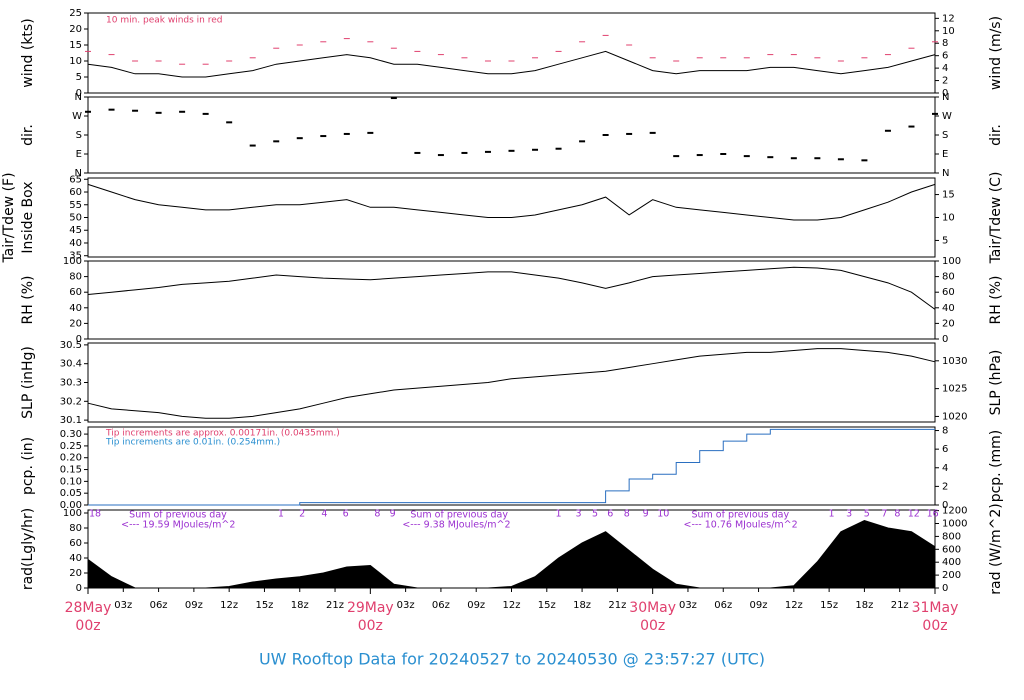 This screenshot has width=1024, height=700. What do you see at coordinates (954, 524) in the screenshot?
I see `y2-tick-label: 1000` at bounding box center [954, 524].